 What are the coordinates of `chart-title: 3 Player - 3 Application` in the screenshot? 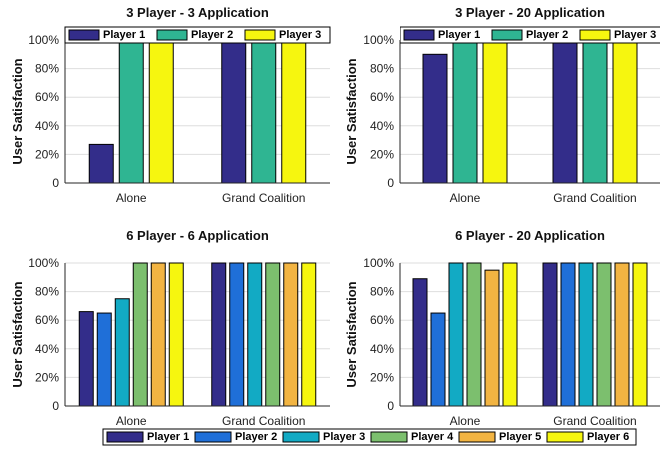 It's located at (197, 12).